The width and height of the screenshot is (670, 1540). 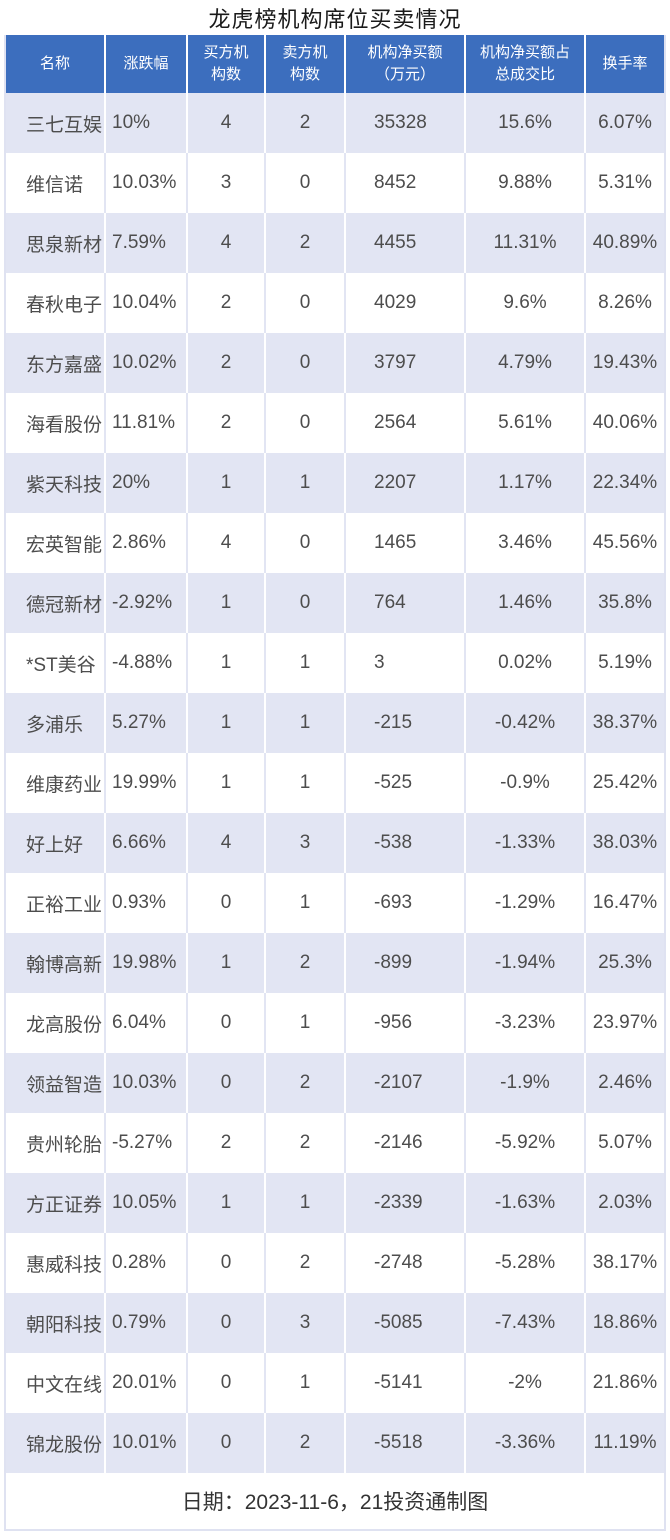 What do you see at coordinates (405, 183) in the screenshot?
I see `cell-net-buy-amount: 8452` at bounding box center [405, 183].